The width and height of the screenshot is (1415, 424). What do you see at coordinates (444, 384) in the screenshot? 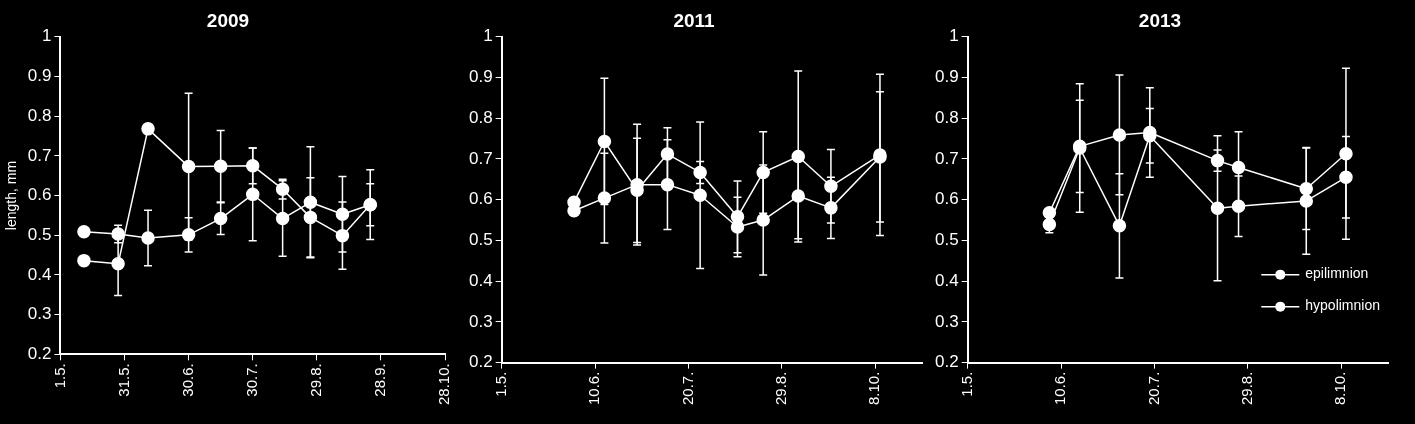
I see `x-tick-label: 28.10.` at bounding box center [444, 384].